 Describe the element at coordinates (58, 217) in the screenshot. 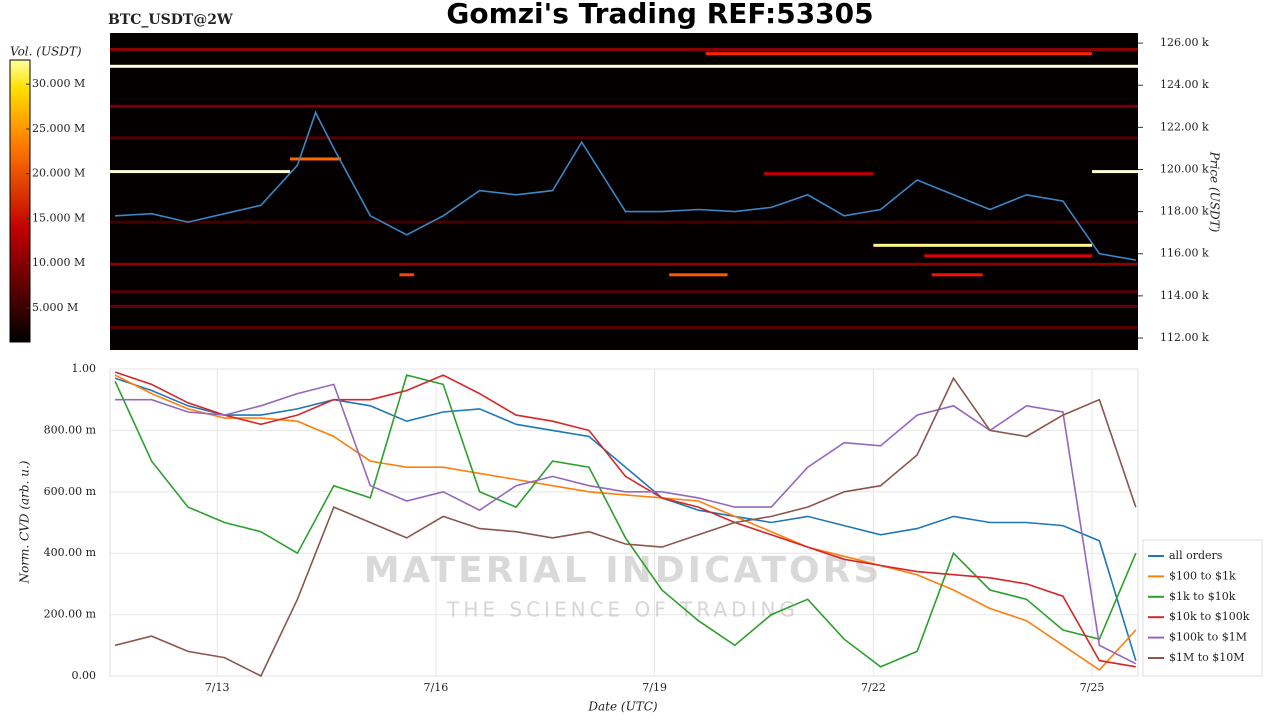

I see `colorbar-tick-label: 15.000 M` at that location.